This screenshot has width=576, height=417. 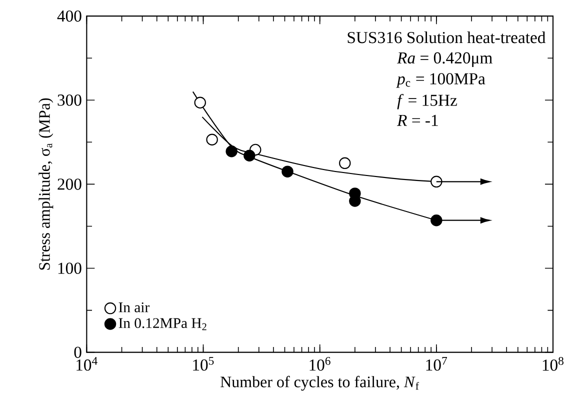 What do you see at coordinates (441, 80) in the screenshot?
I see `annotation: p$_{c}$ = 100MPa` at bounding box center [441, 80].